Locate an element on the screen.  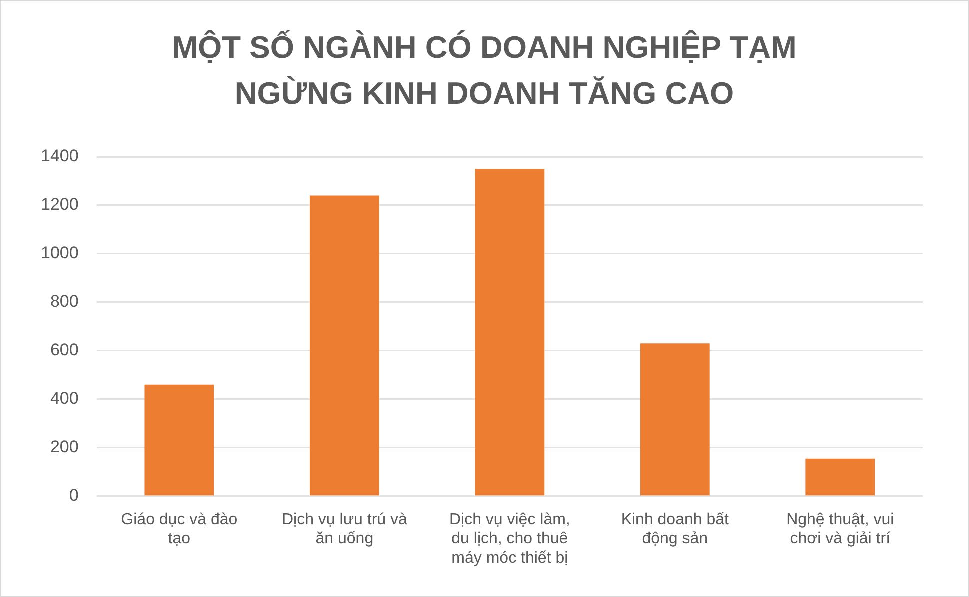
y-tick-label: 600 is located at coordinates (64, 350).